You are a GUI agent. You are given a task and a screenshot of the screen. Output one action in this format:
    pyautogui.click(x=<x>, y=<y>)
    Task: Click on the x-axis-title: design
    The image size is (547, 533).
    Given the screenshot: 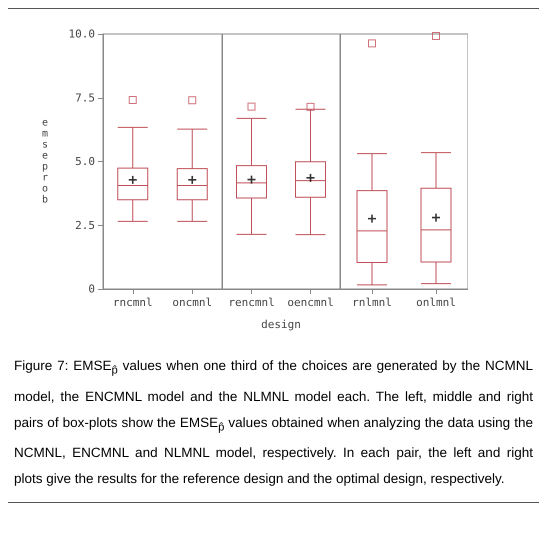 What is the action you would take?
    pyautogui.click(x=281, y=324)
    